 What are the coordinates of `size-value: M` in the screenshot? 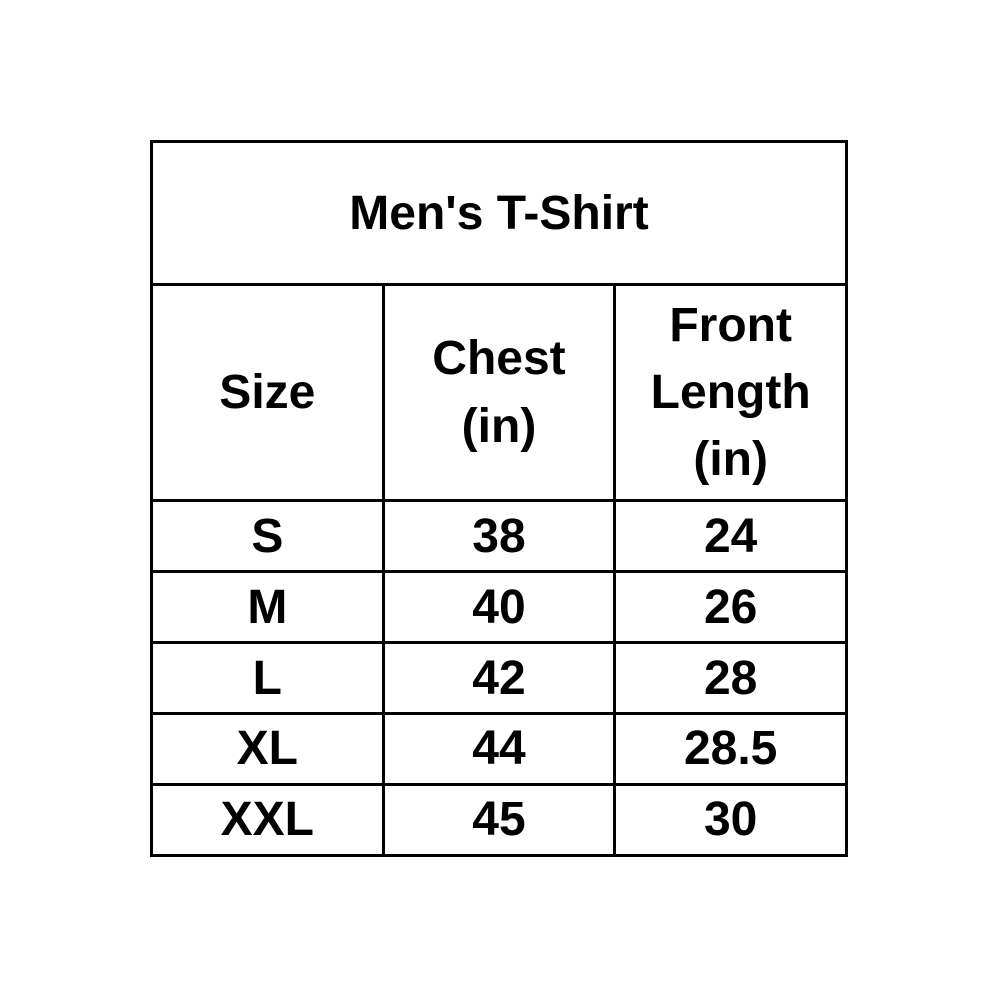 It's located at (267, 607).